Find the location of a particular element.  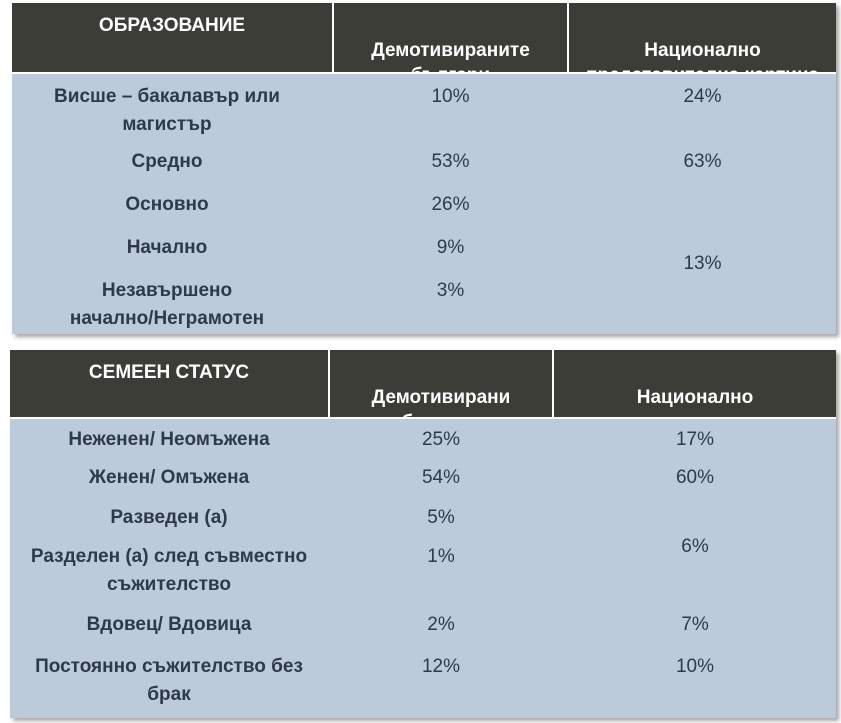

family-row-national: 6% is located at coordinates (695, 546).